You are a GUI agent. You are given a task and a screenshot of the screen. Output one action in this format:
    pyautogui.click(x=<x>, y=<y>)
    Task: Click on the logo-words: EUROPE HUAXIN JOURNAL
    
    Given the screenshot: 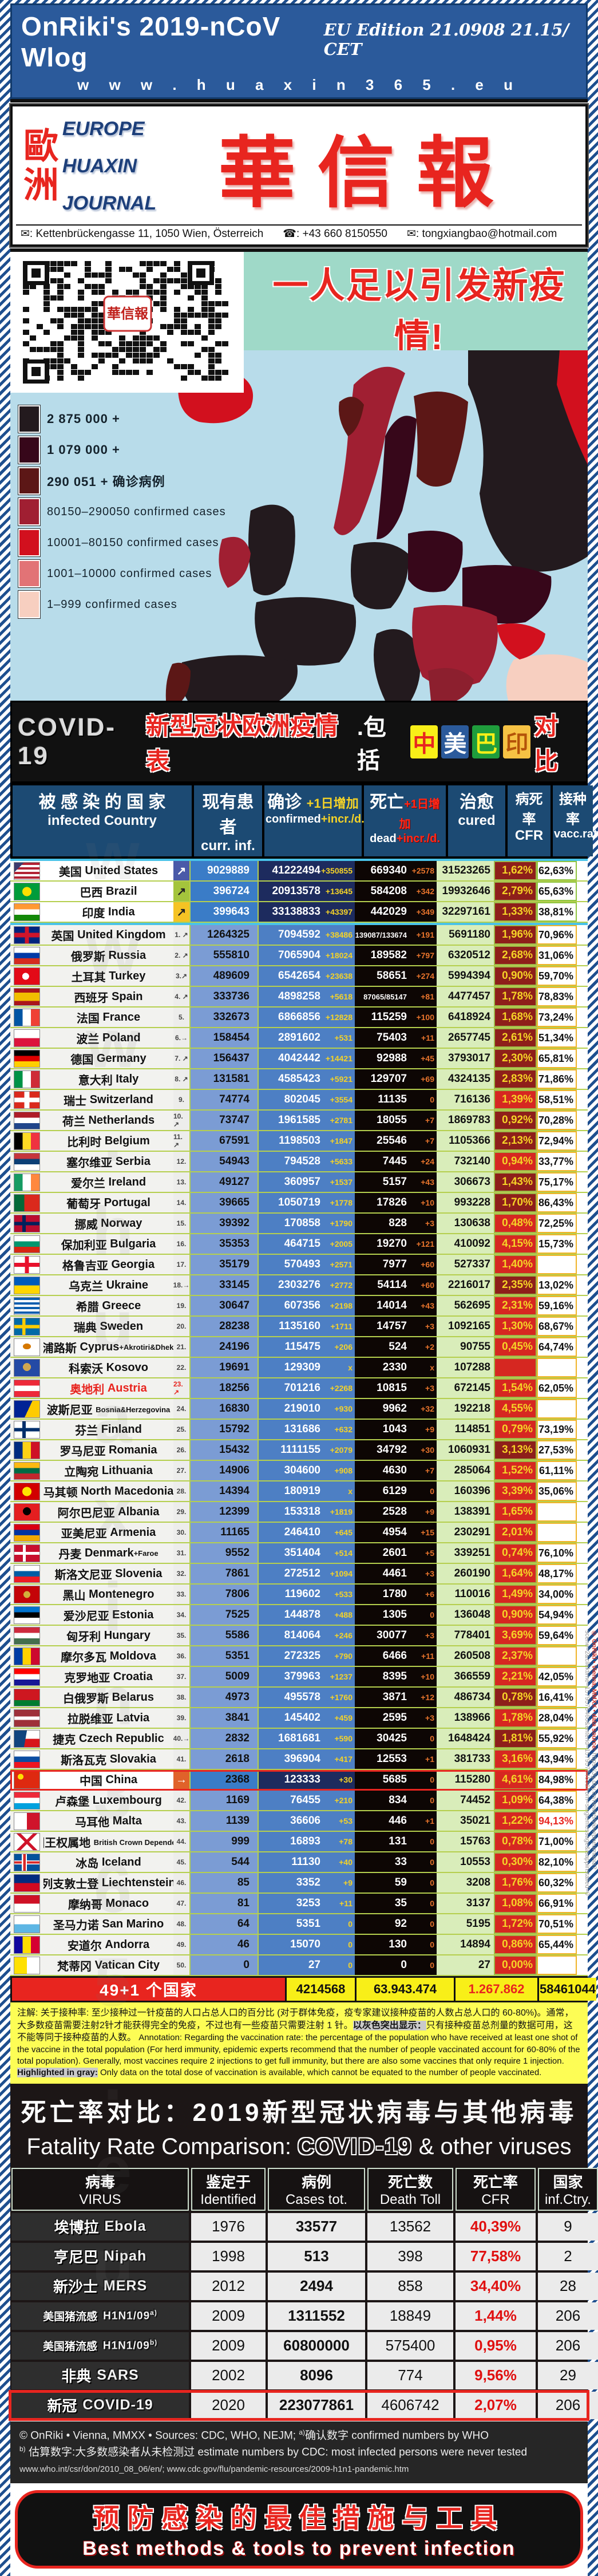 What is the action you would take?
    pyautogui.click(x=109, y=166)
    